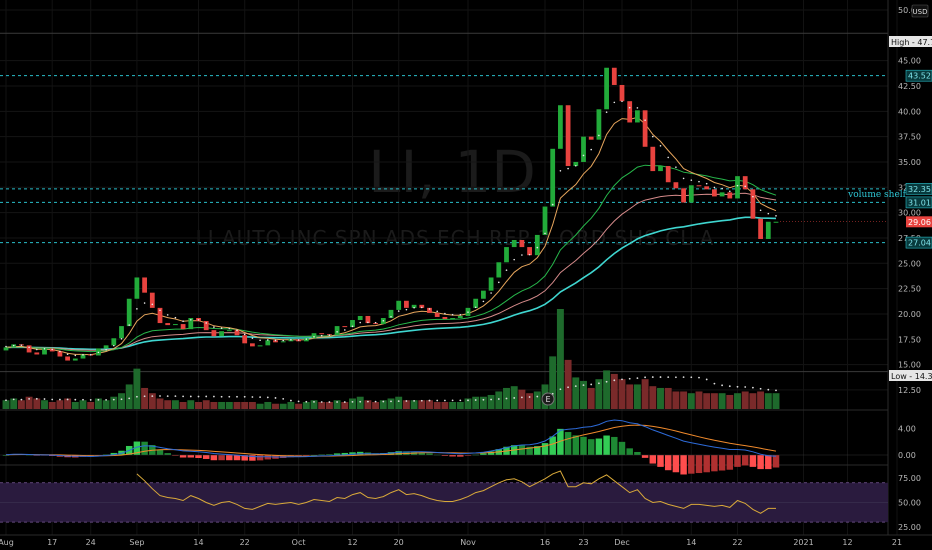 The height and width of the screenshot is (550, 932). Describe the element at coordinates (920, 11) in the screenshot. I see `currency-badge` at that location.